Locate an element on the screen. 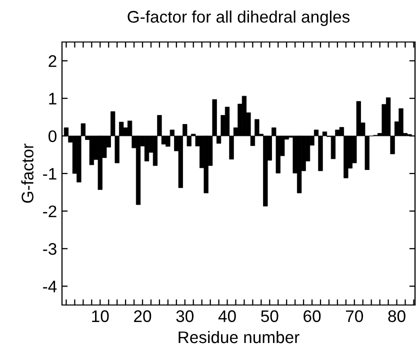 The height and width of the screenshot is (360, 416). y-tick-label: -1 is located at coordinates (49, 174).